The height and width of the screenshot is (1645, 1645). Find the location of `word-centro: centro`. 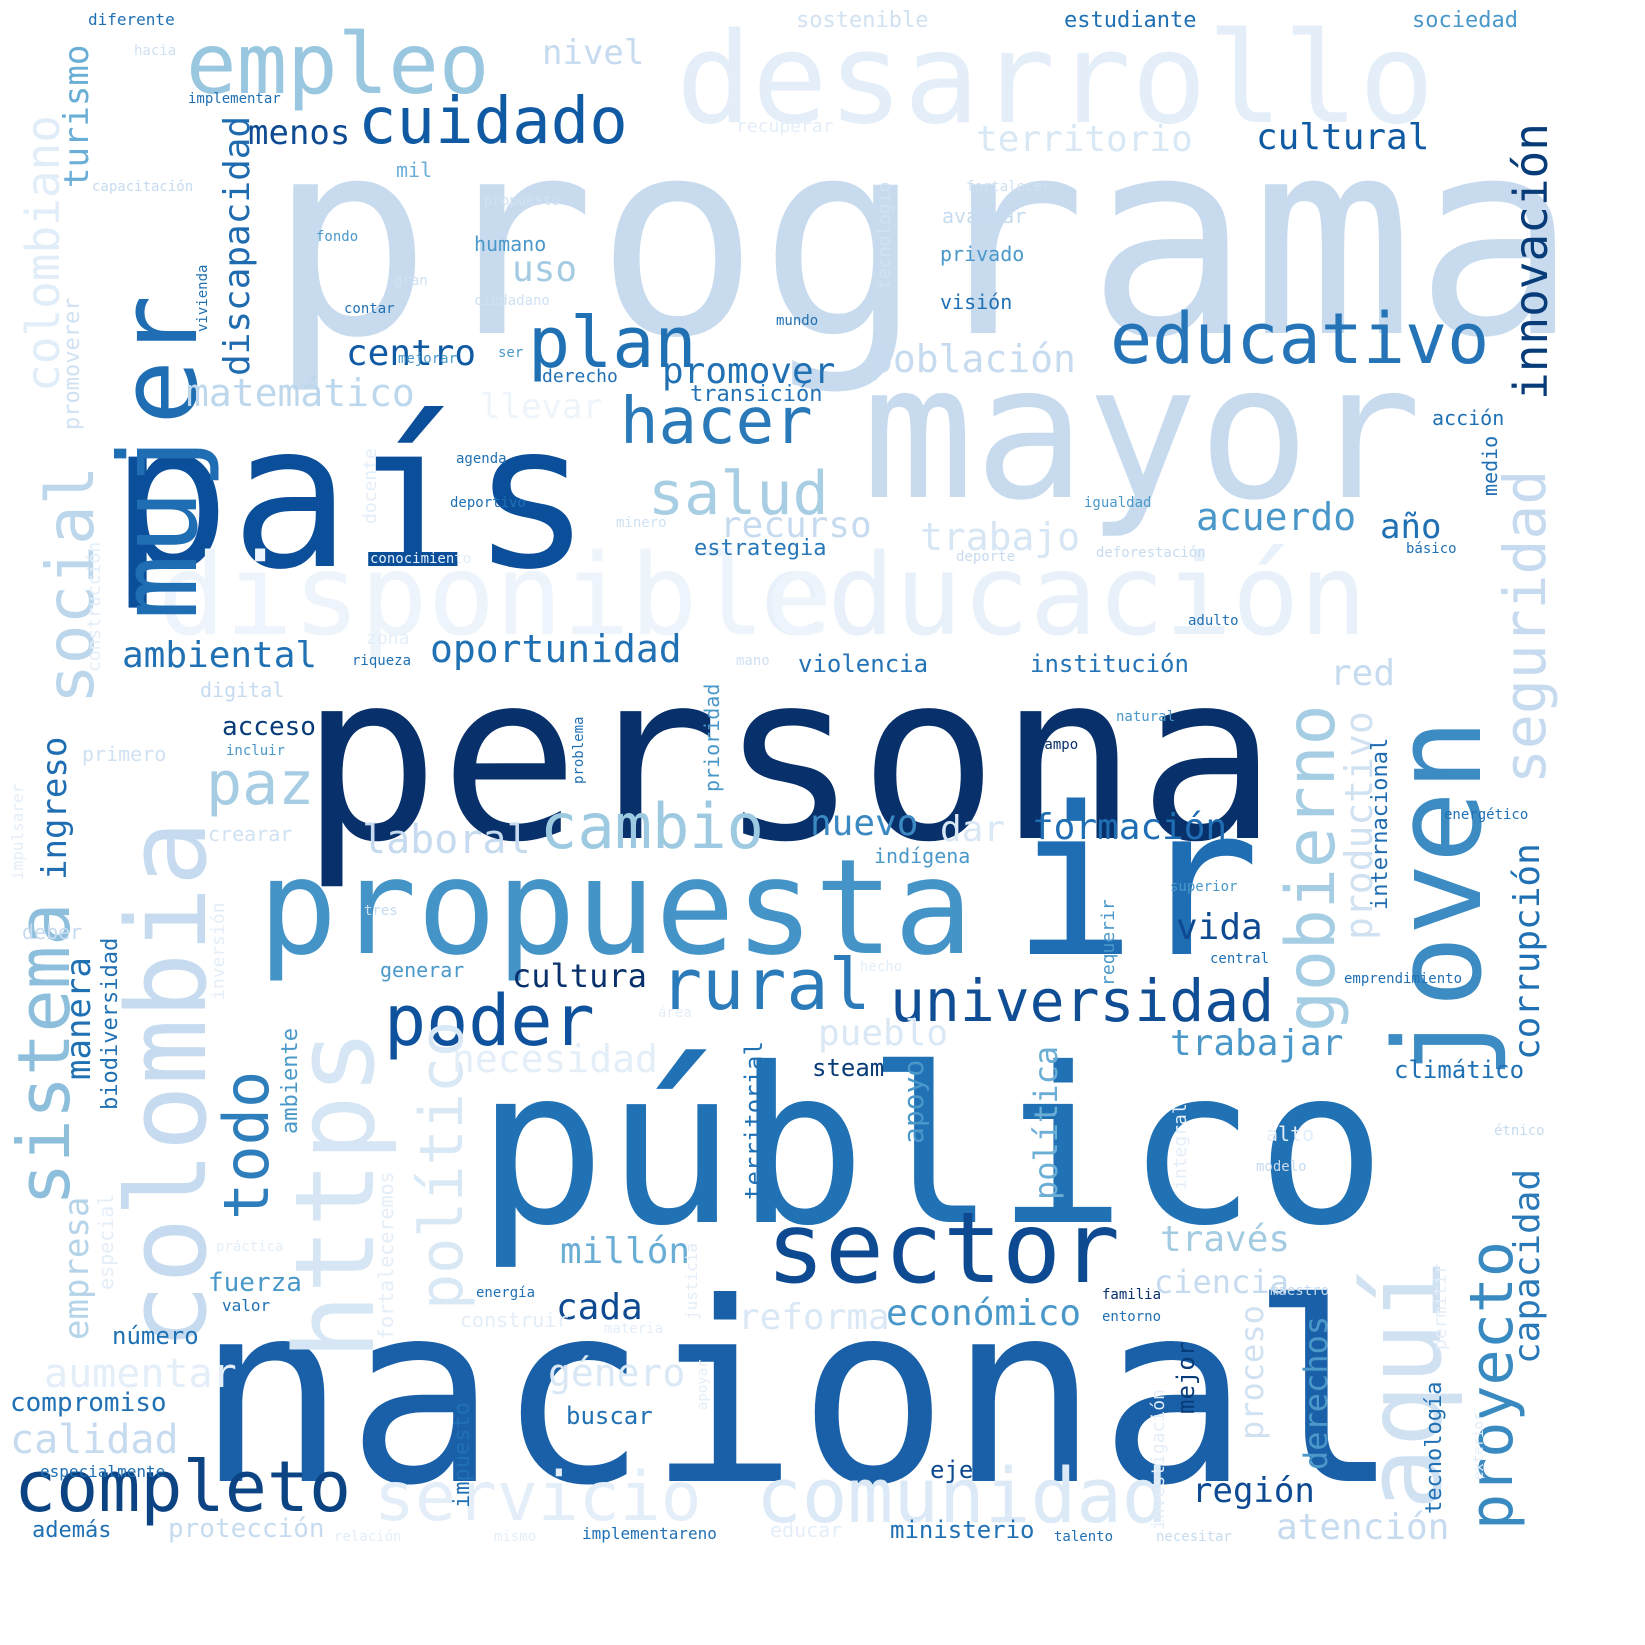

word-centro: centro is located at coordinates (411, 353).